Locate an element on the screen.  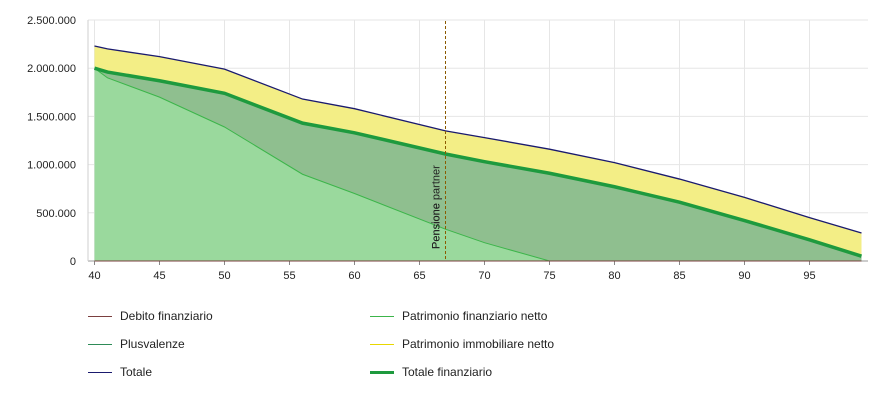
legend-label-plusvalenze: Plusvalenze is located at coordinates (152, 344).